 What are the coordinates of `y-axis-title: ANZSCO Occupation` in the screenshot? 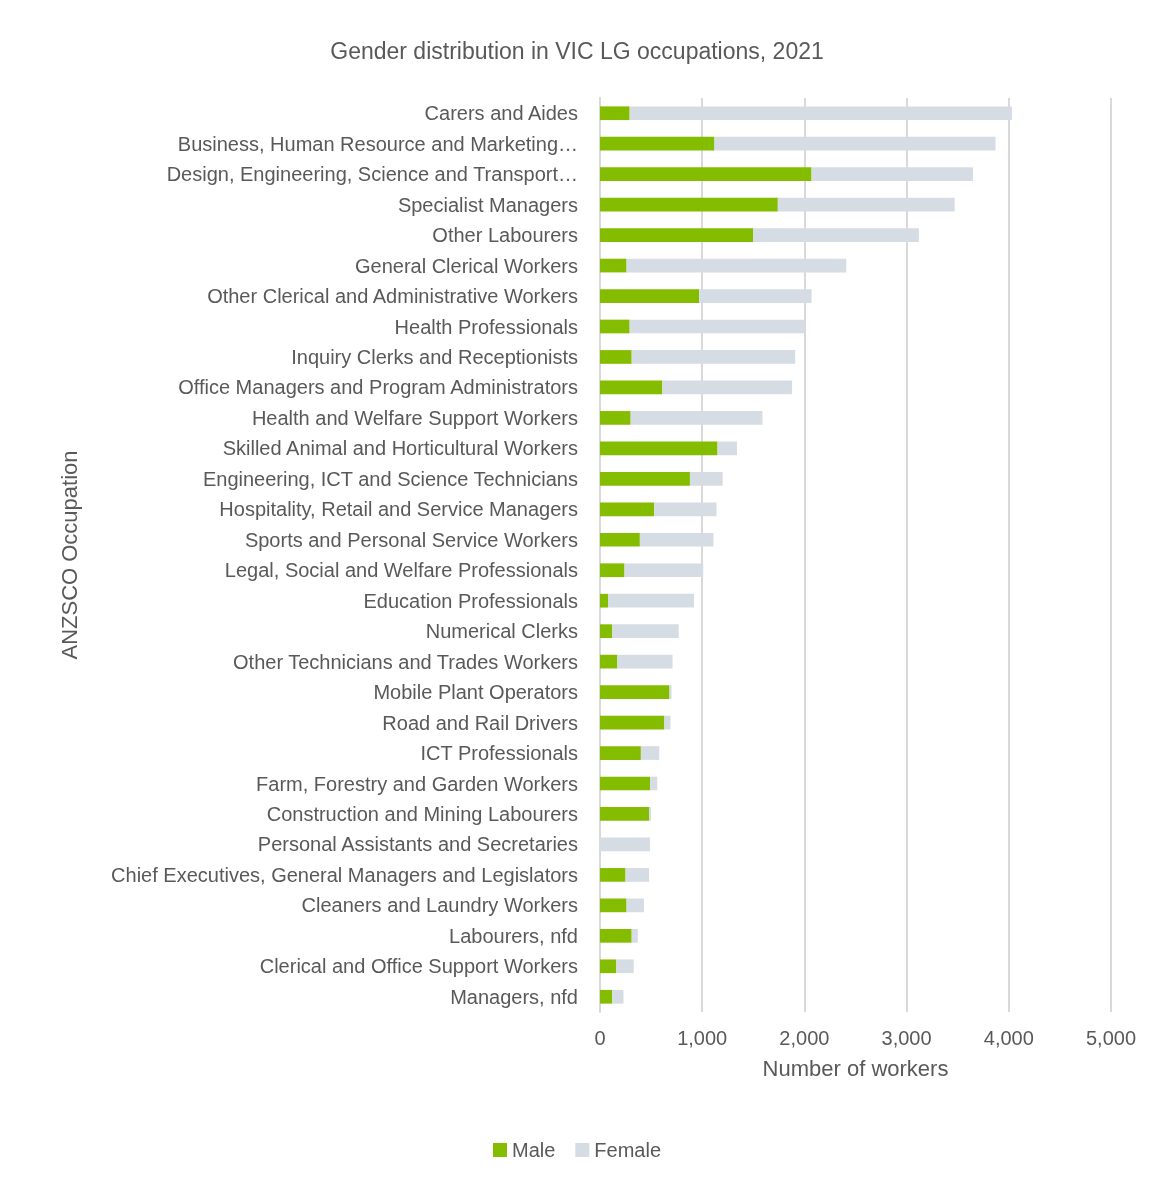 It's located at (69, 555).